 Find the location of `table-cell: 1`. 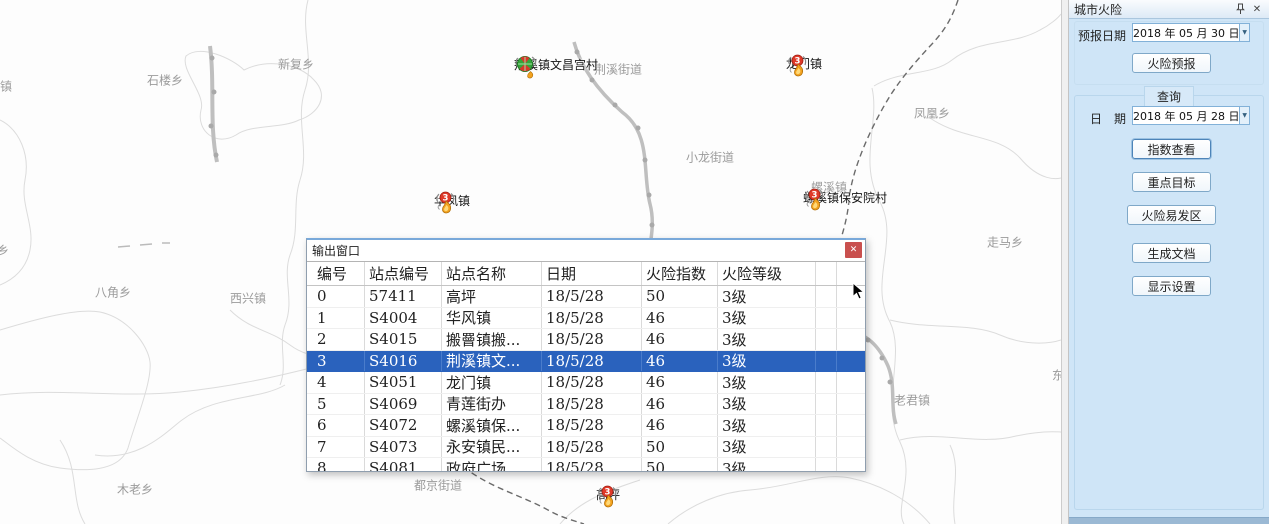

table-cell: 1 is located at coordinates (339, 317).